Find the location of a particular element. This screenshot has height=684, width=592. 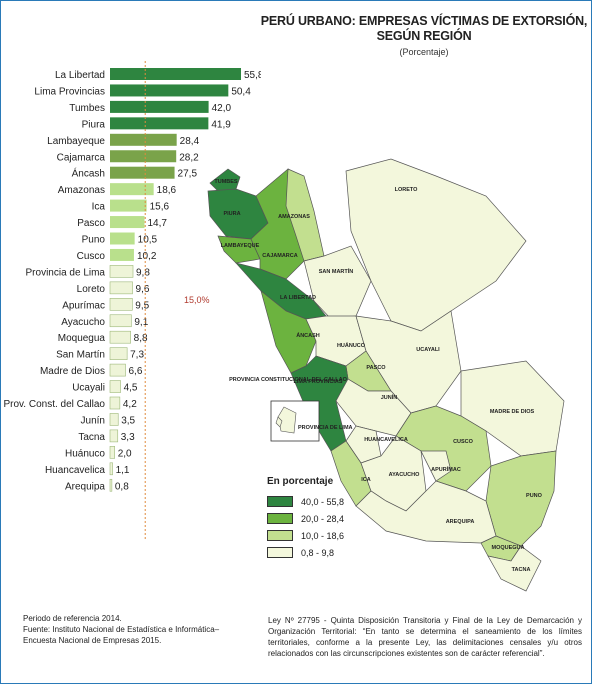

category-label: Huancavelica is located at coordinates (75, 470).